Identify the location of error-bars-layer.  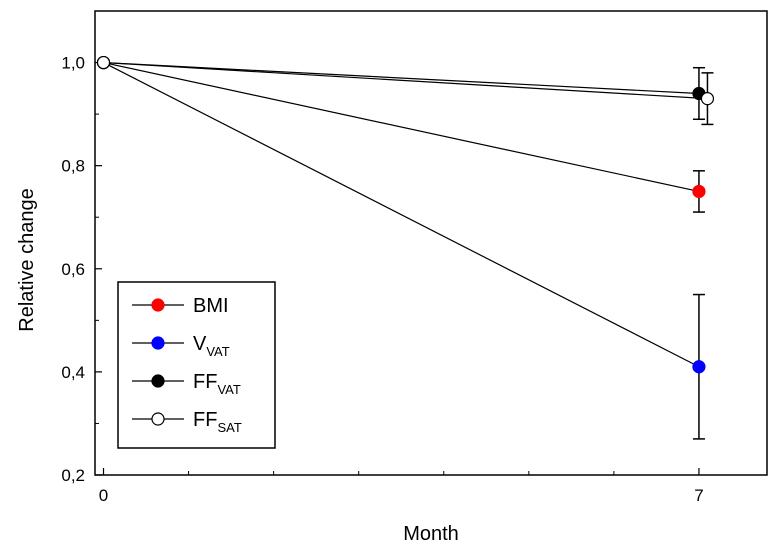
(703, 253).